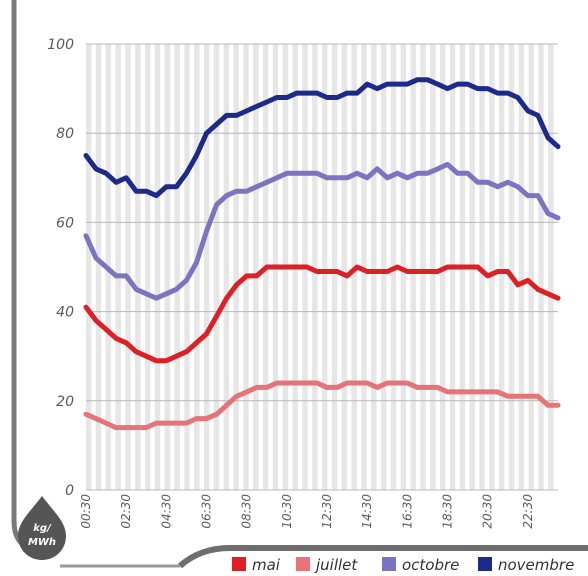 The image size is (588, 576). Describe the element at coordinates (367, 511) in the screenshot. I see `x-tick-label: 14:30` at that location.